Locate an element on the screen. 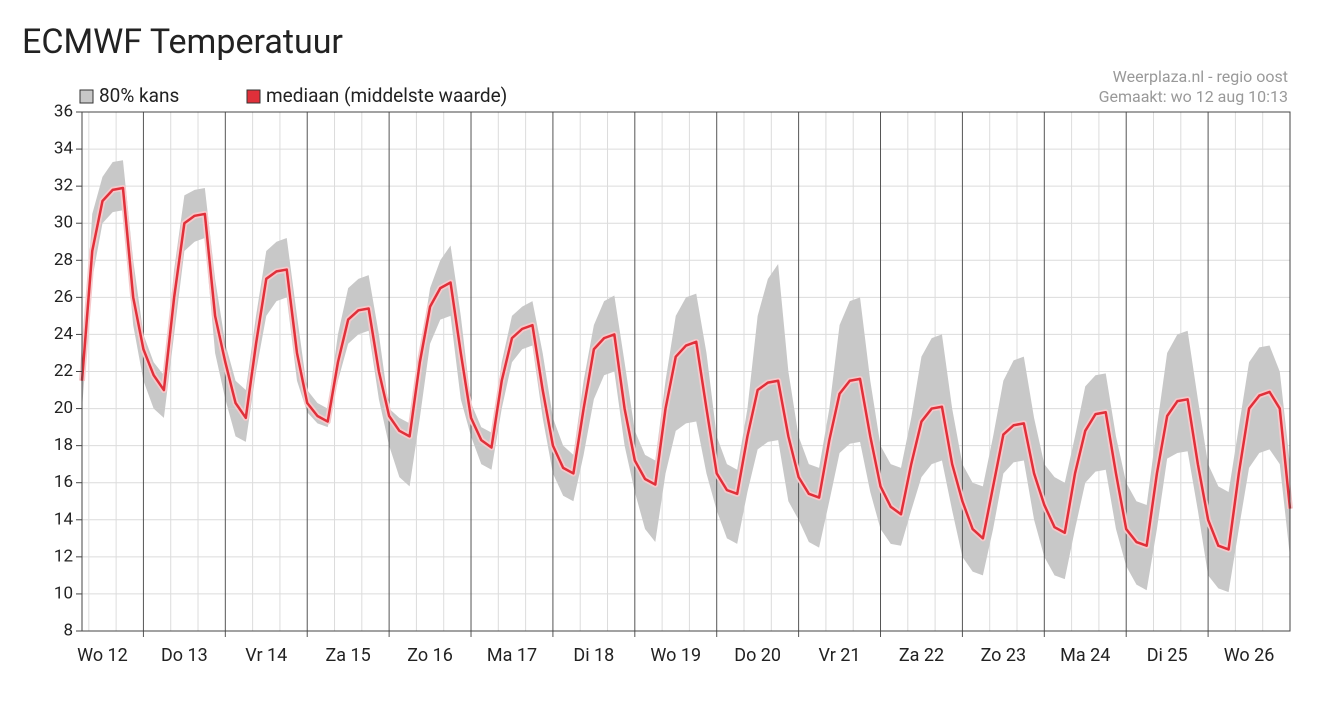 The image size is (1341, 705). x-tick-label: Do 13 is located at coordinates (184, 655).